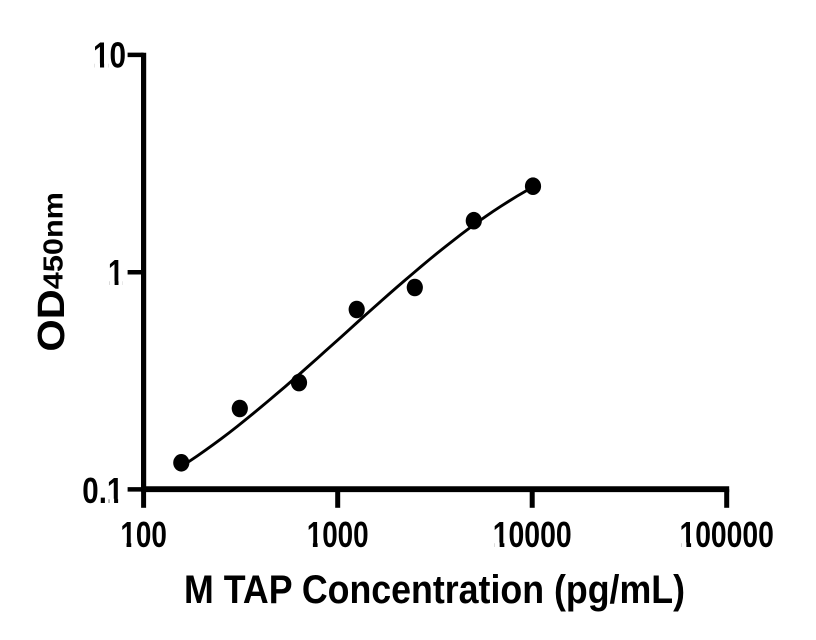 Image resolution: width=816 pixels, height=640 pixels. Describe the element at coordinates (116, 272) in the screenshot. I see `svg-text: 1` at that location.